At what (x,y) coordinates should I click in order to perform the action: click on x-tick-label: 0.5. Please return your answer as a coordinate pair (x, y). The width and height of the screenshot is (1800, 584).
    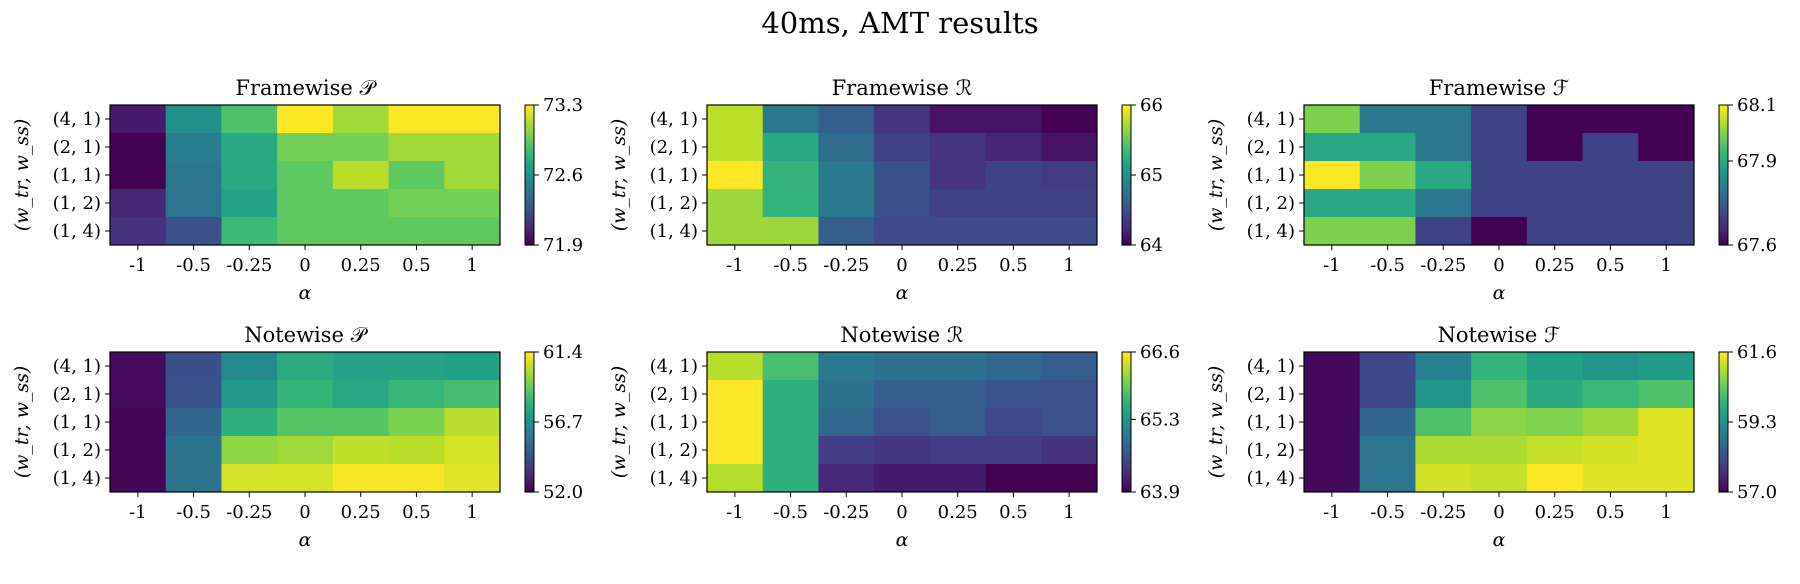
    Looking at the image, I should click on (416, 512).